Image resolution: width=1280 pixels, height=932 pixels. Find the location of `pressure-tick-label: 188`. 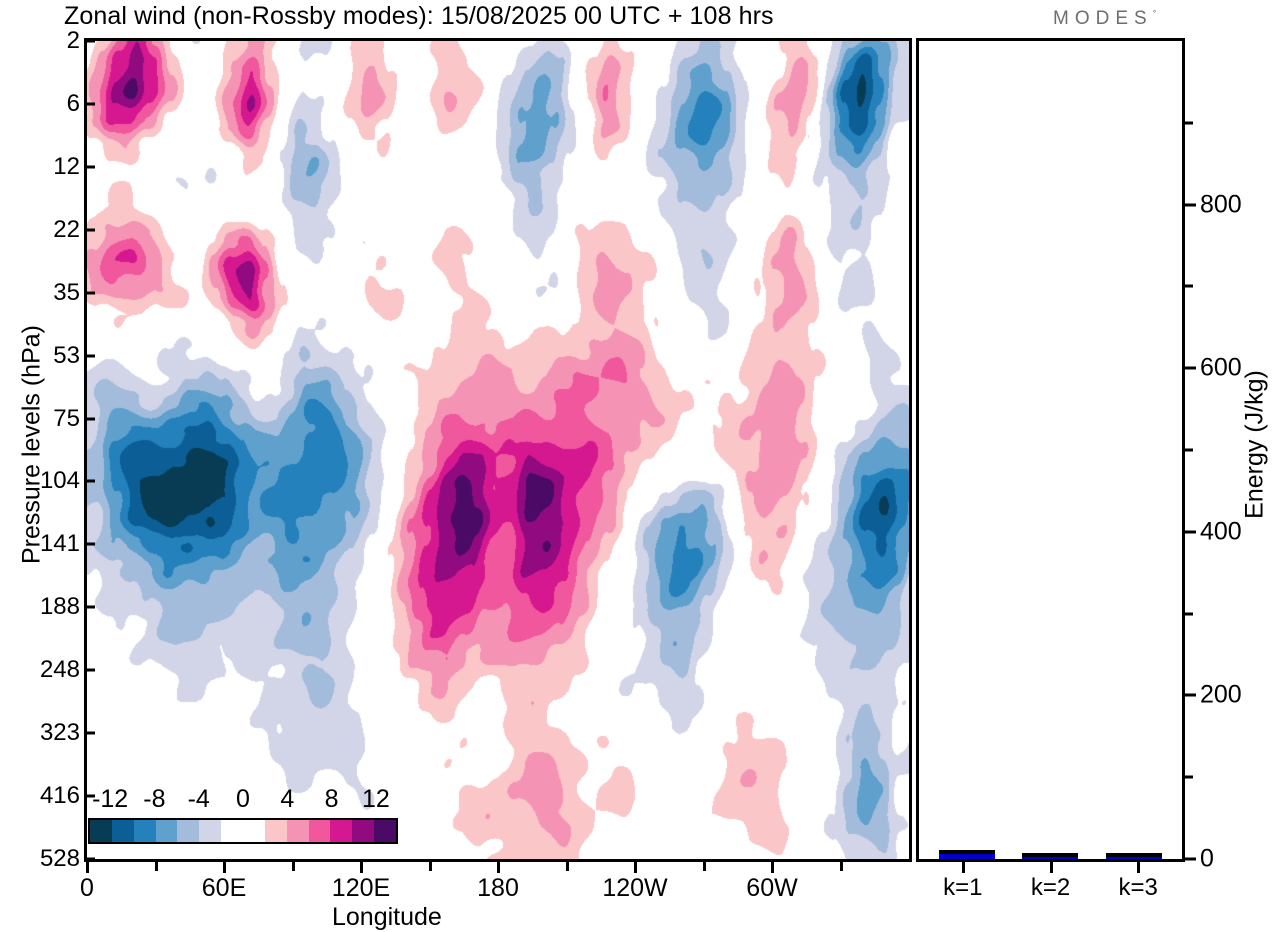

pressure-tick-label: 188 is located at coordinates (59, 607).